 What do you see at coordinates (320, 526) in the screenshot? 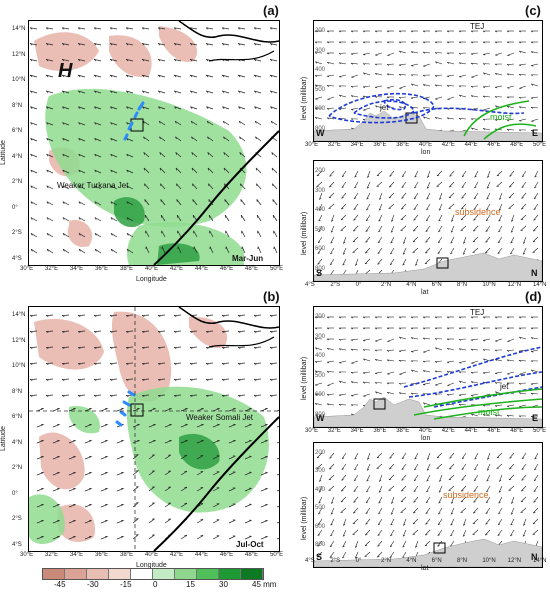
I see `y-tick-label: 600` at bounding box center [320, 526].